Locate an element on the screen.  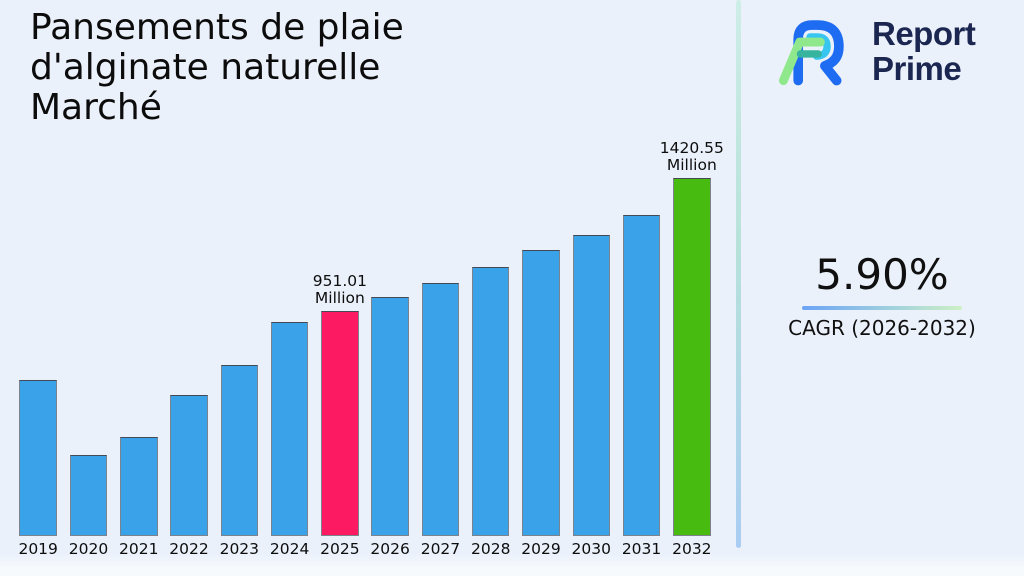
cagr-label: CAGR (2026-2032) is located at coordinates (882, 327).